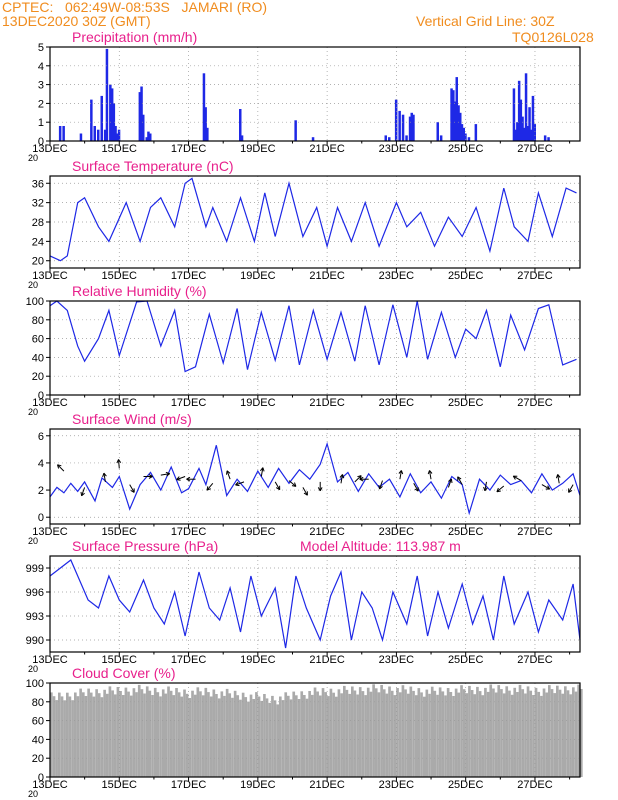 This screenshot has height=800, width=618. I want to click on x-year-stub: 20, so click(33, 158).